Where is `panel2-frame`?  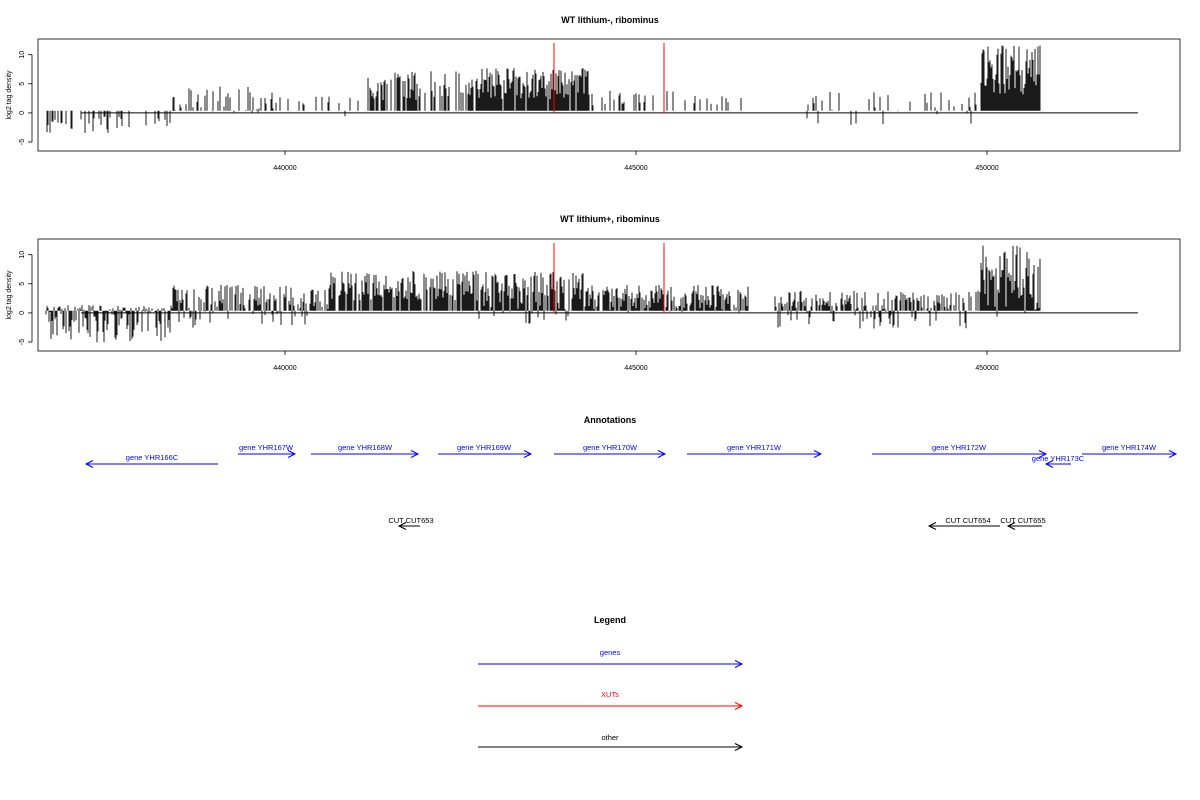
panel2-frame is located at coordinates (609, 295).